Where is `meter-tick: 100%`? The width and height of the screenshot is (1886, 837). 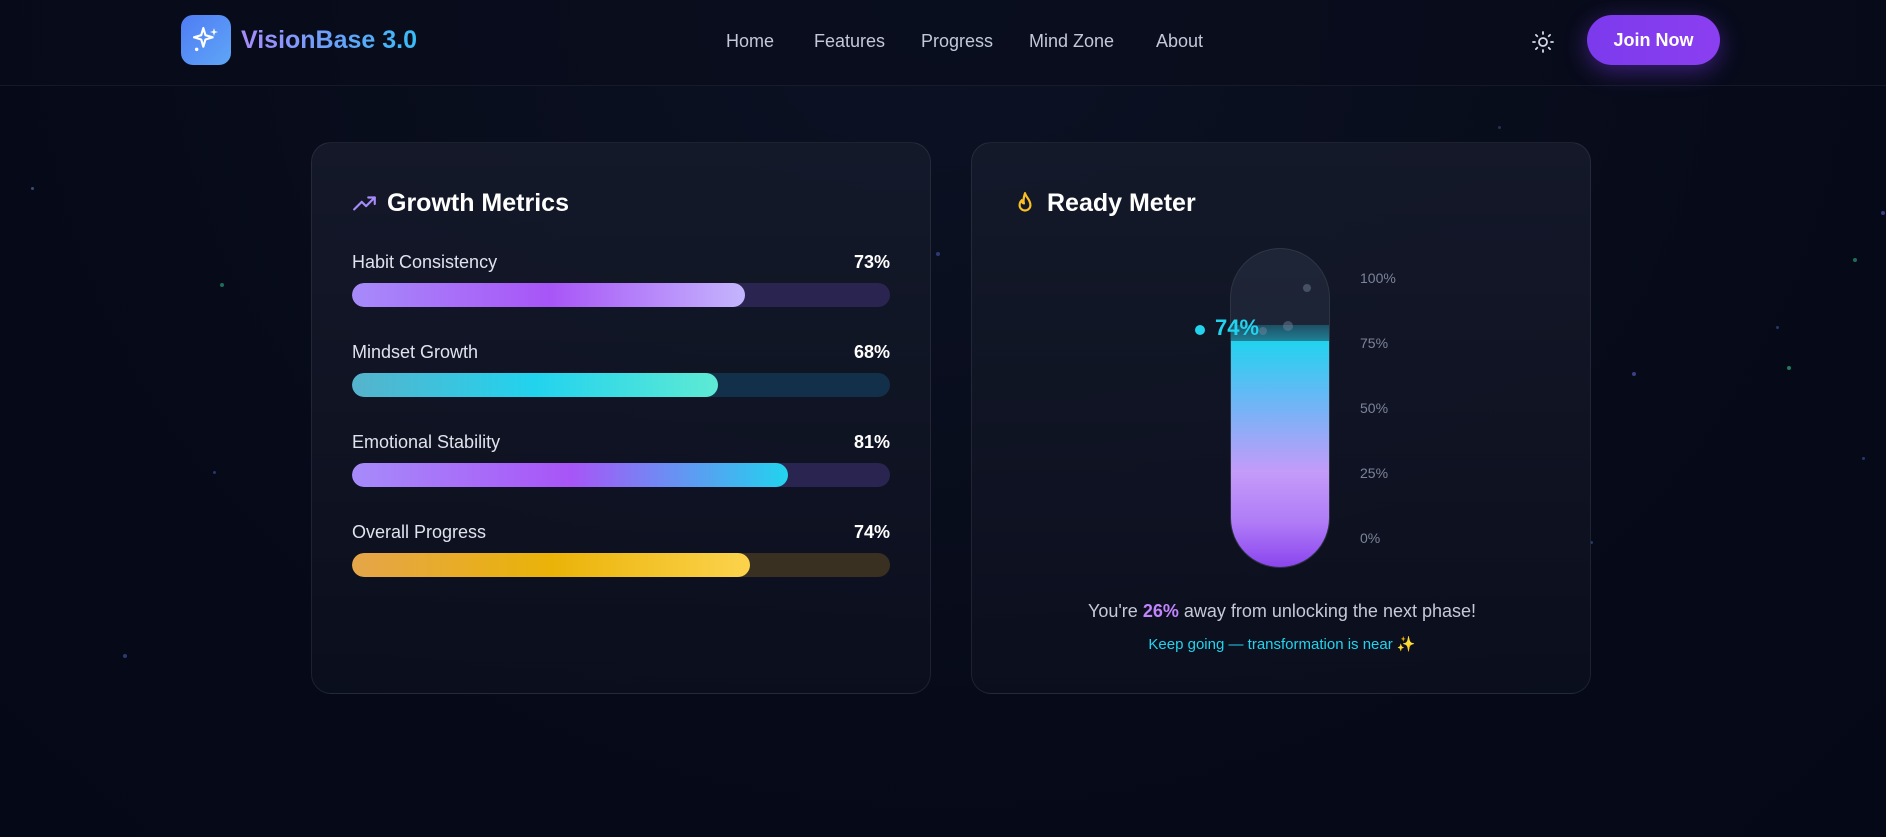
meter-tick: 100% is located at coordinates (1378, 278).